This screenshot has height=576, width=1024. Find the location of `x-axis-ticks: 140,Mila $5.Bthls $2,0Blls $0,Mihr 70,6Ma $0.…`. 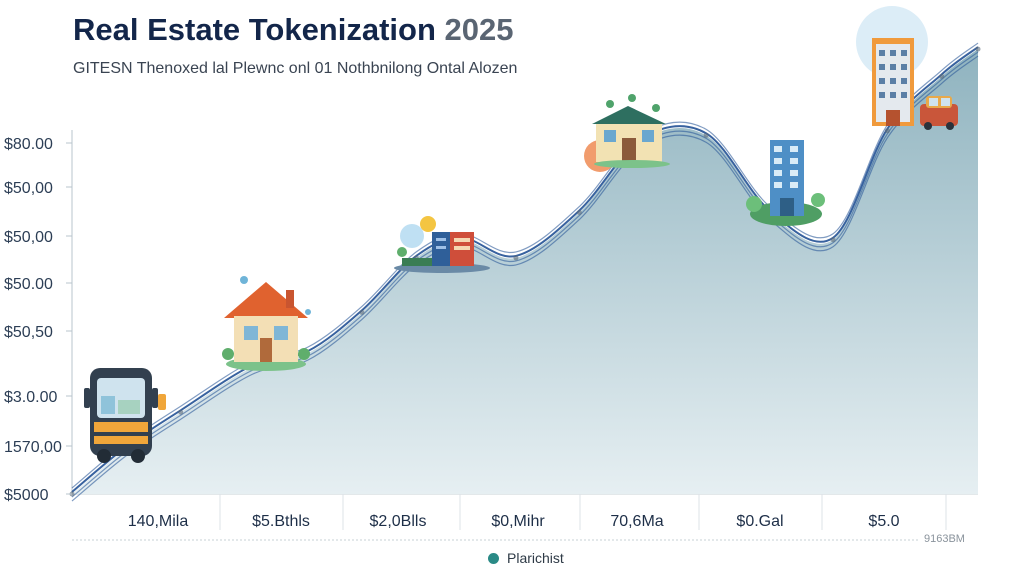

x-axis-ticks: 140,Mila $5.Bthls $2,0Blls $0,Mihr 70,6Ma $0.… is located at coordinates (537, 512).